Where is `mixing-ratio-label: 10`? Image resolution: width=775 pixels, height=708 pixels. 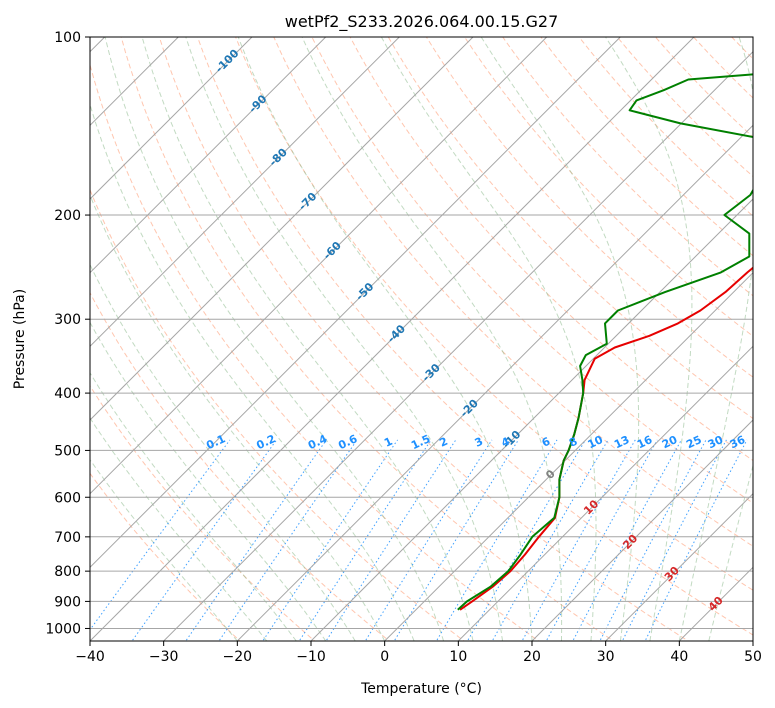
mixing-ratio-label: 10 is located at coordinates (596, 442).